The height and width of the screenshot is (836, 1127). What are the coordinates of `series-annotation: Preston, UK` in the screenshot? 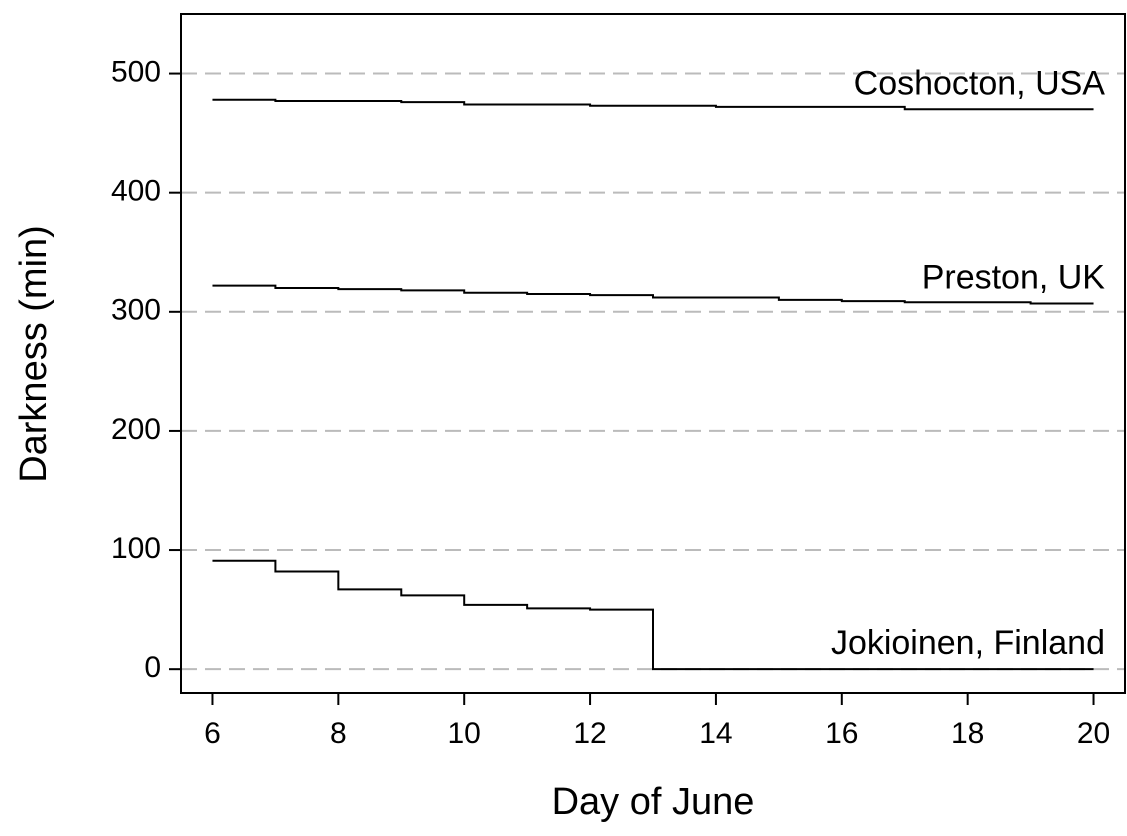 It's located at (1014, 277).